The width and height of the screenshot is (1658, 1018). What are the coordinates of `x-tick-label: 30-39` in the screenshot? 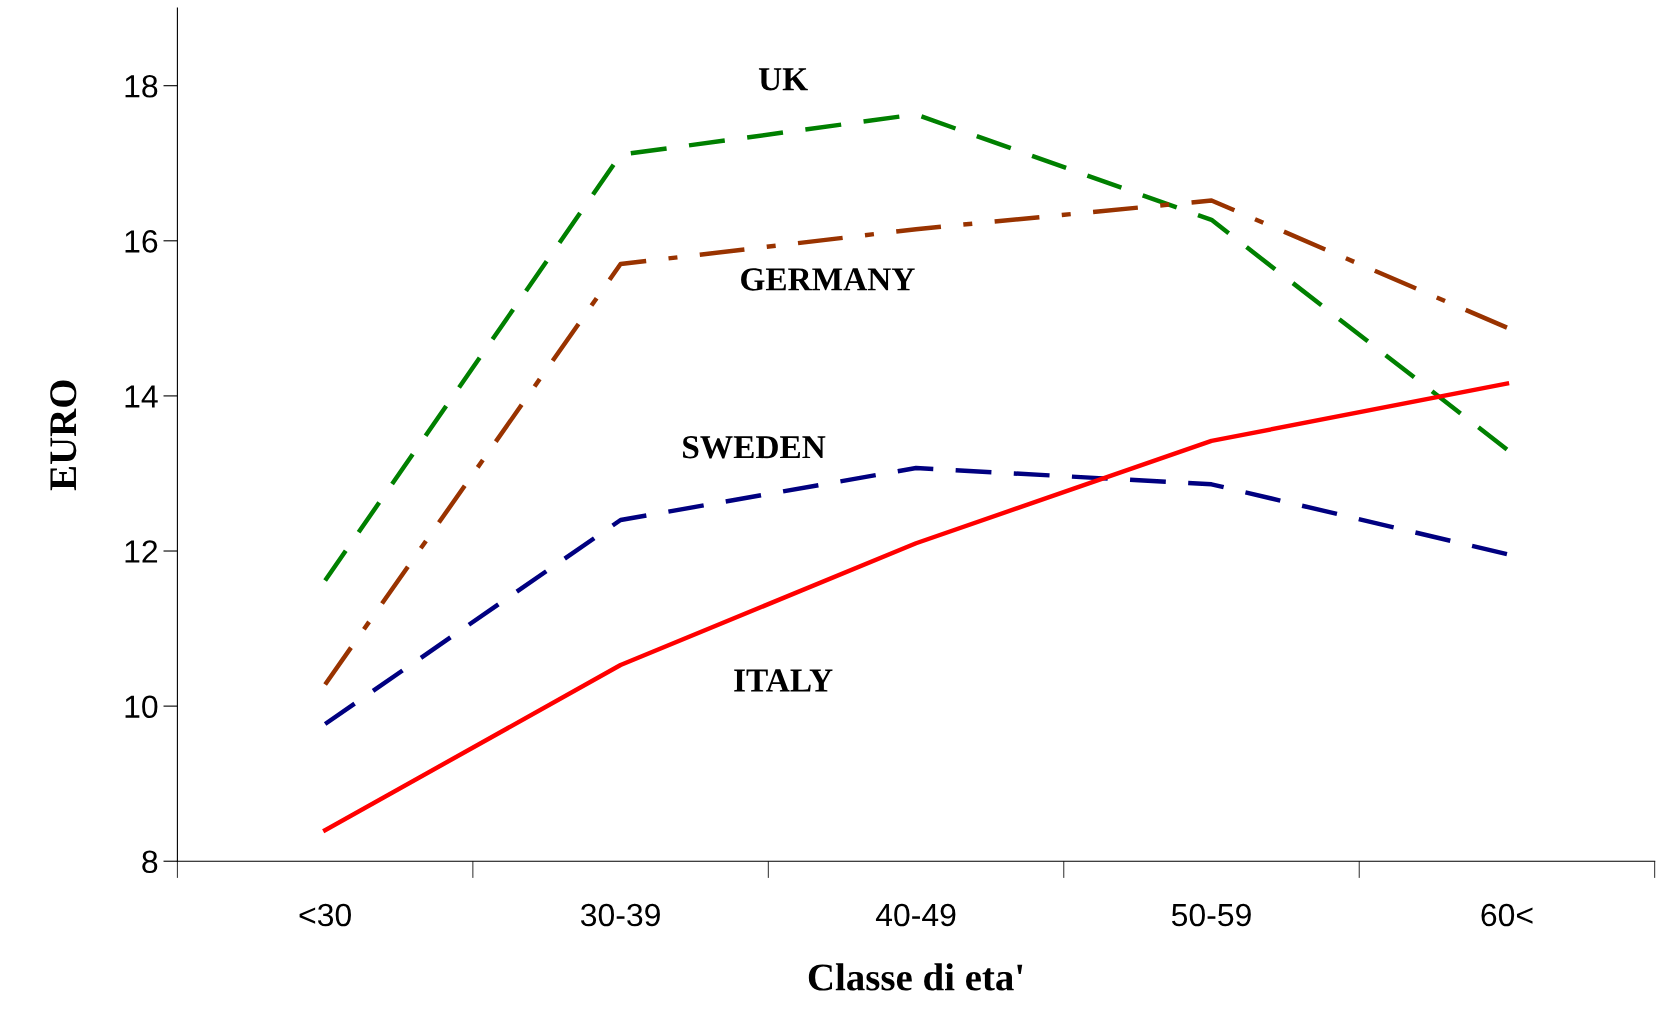 It's located at (620, 915).